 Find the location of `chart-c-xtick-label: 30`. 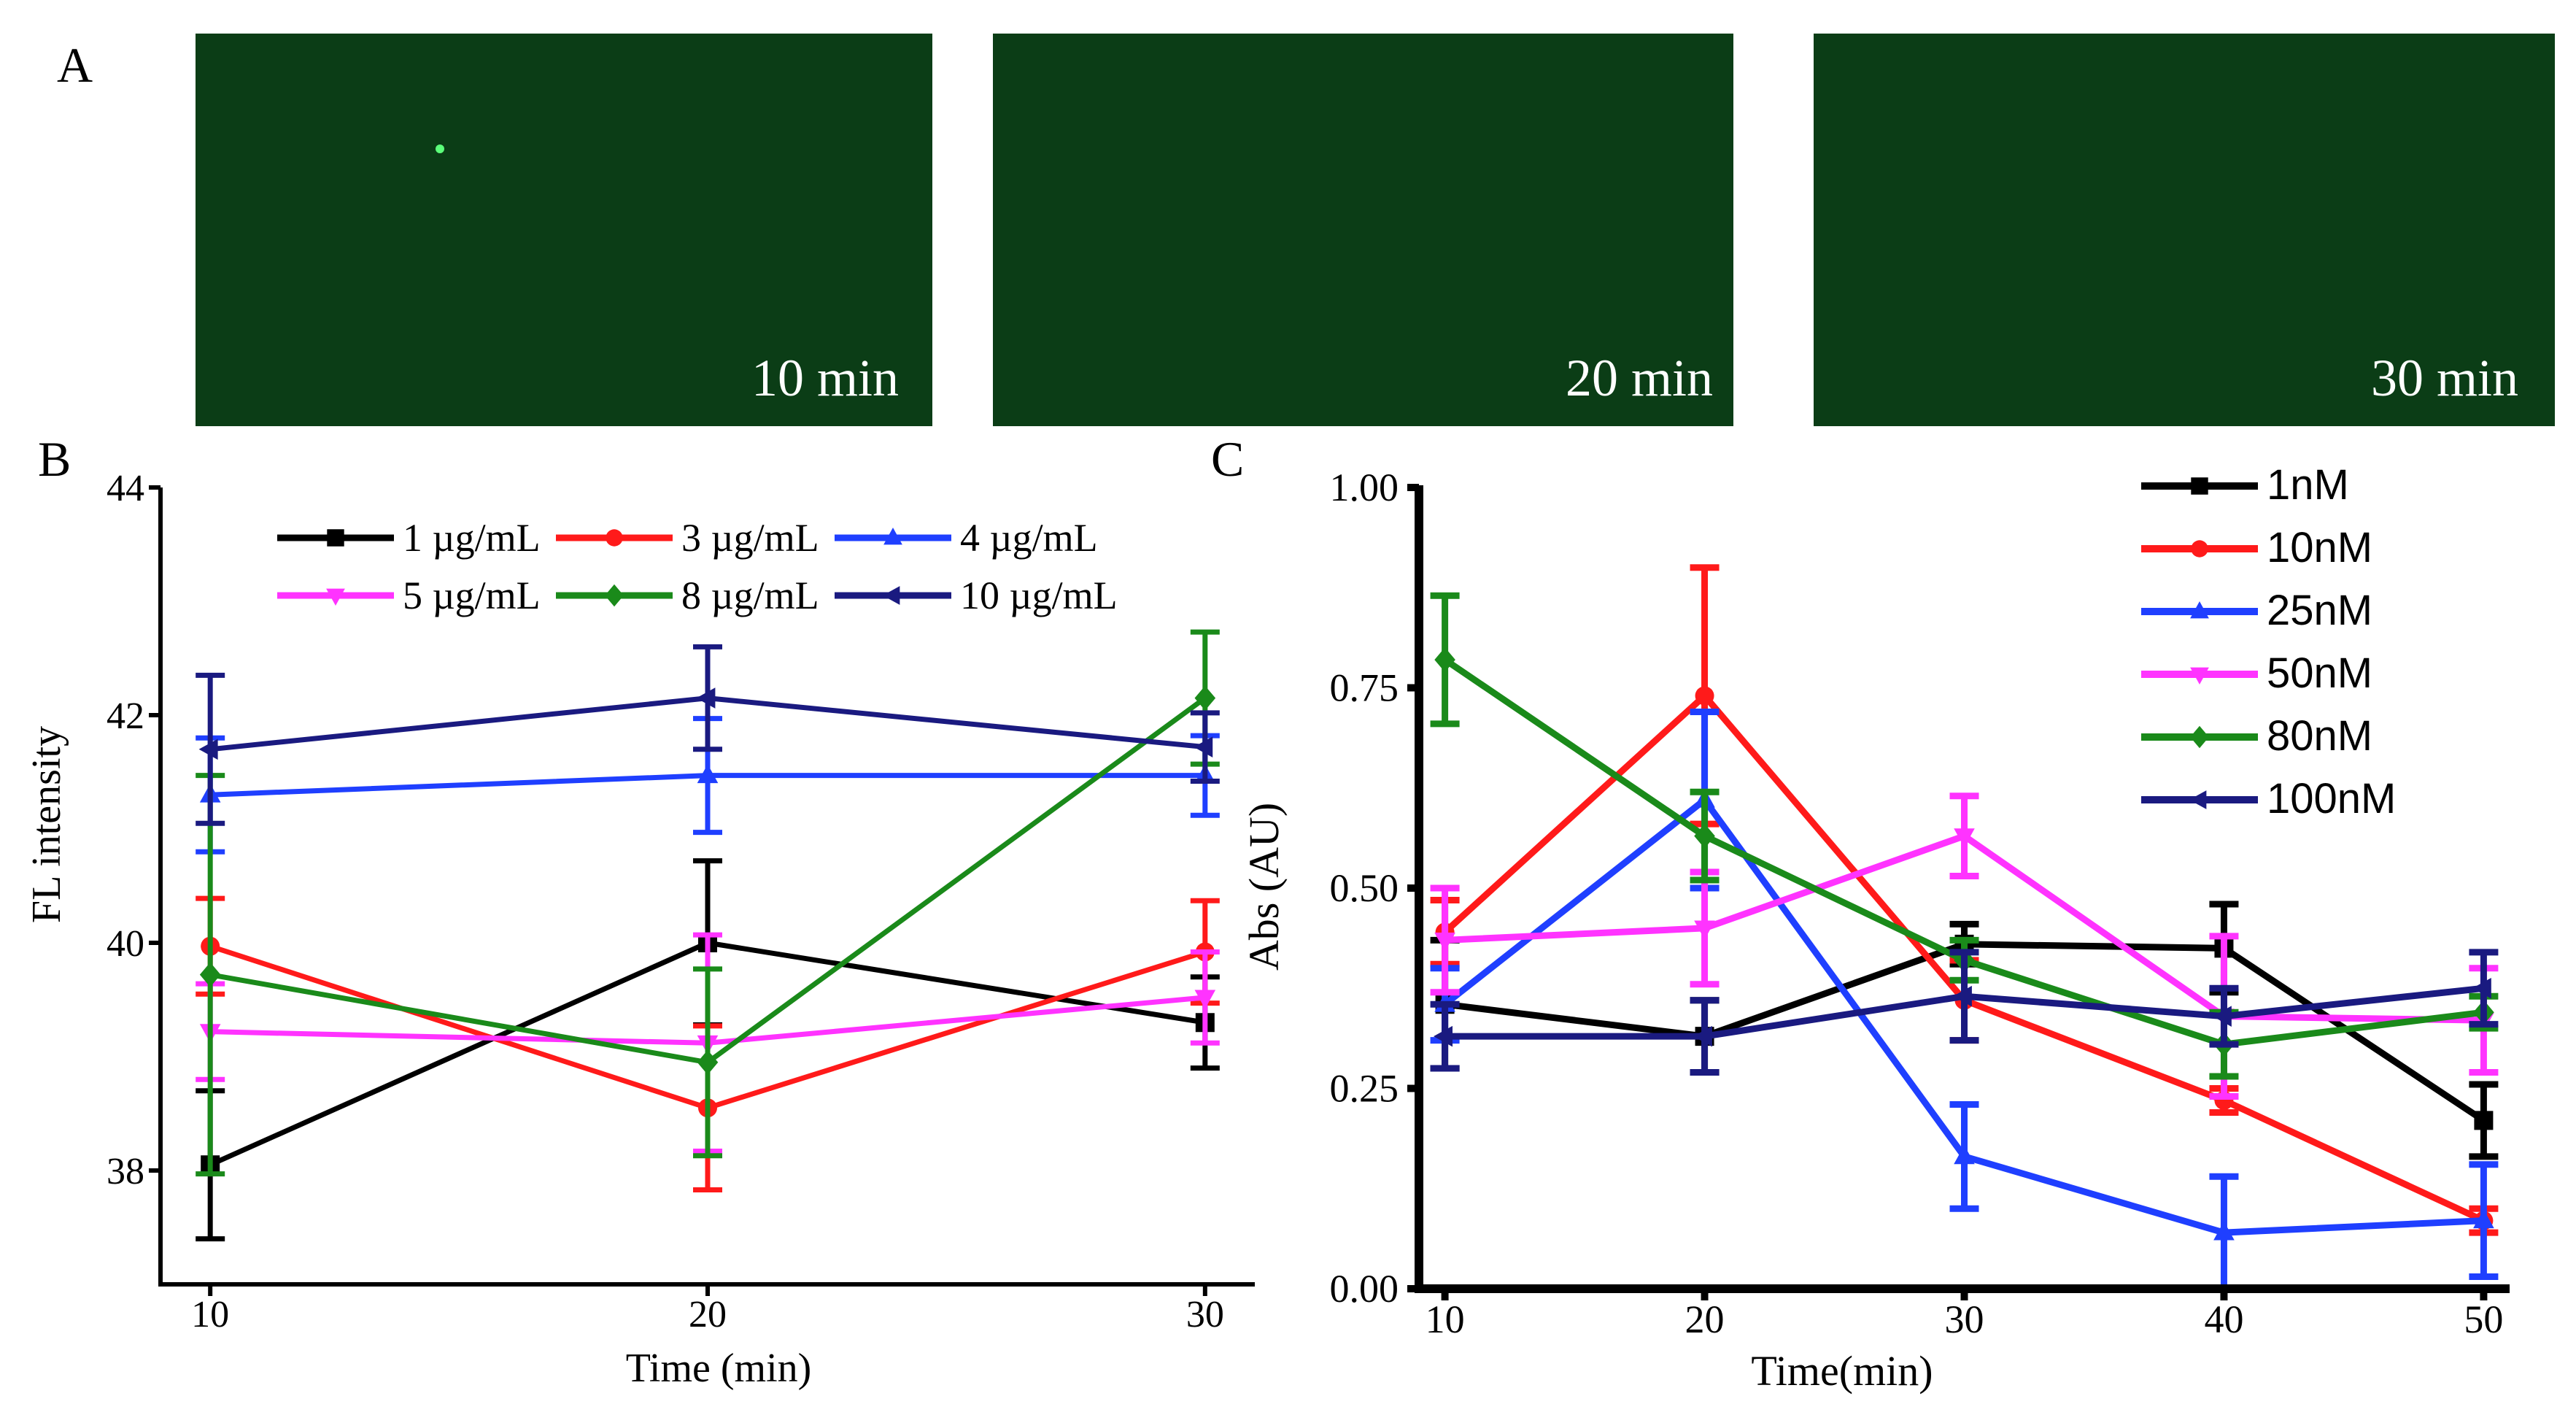

chart-c-xtick-label: 30 is located at coordinates (1964, 1319).